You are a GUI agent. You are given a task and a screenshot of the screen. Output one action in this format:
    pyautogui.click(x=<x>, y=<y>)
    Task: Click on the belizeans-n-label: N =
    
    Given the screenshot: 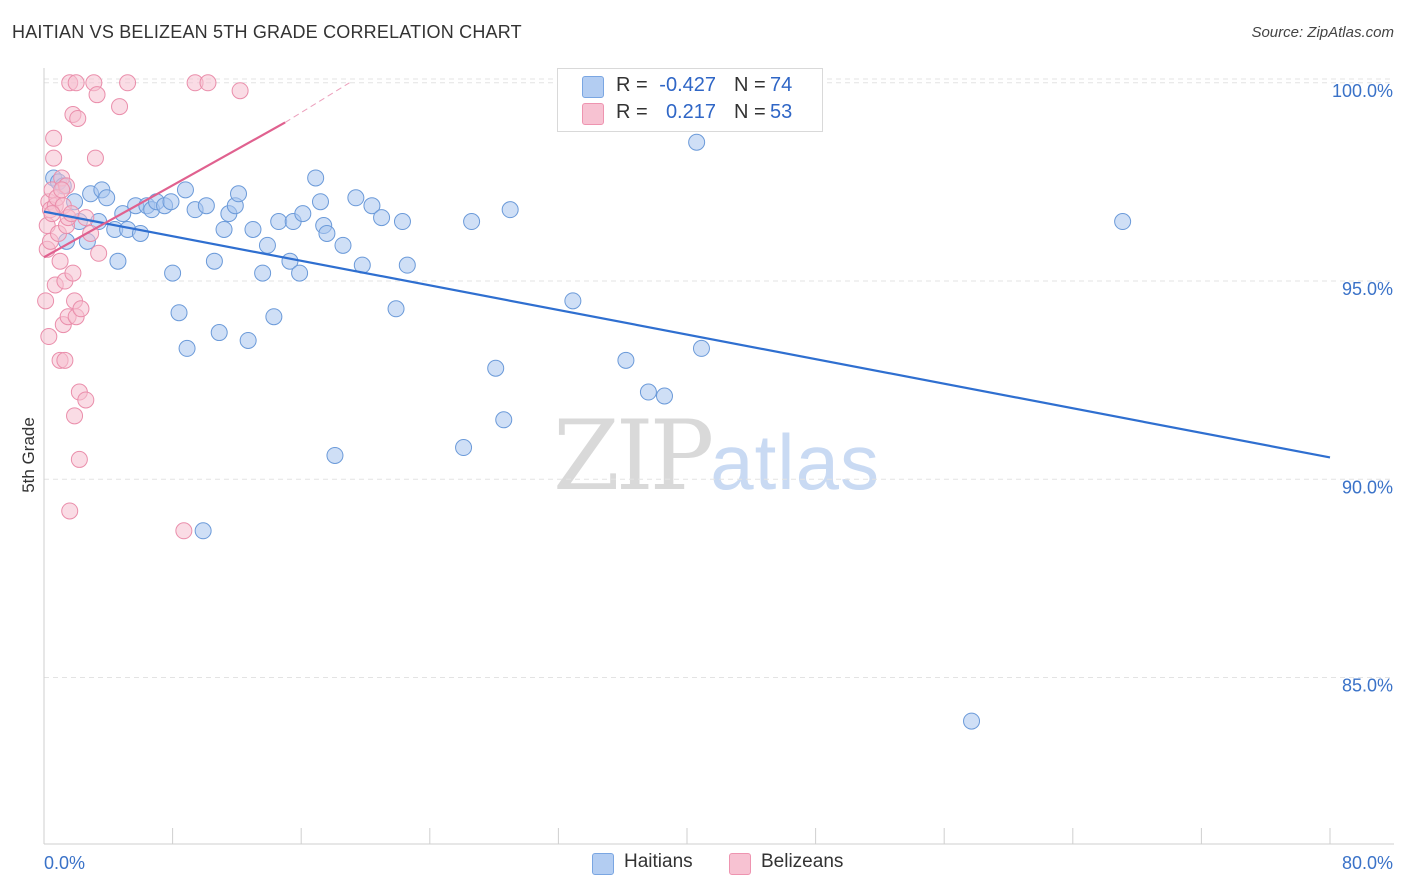 What is the action you would take?
    pyautogui.click(x=750, y=112)
    